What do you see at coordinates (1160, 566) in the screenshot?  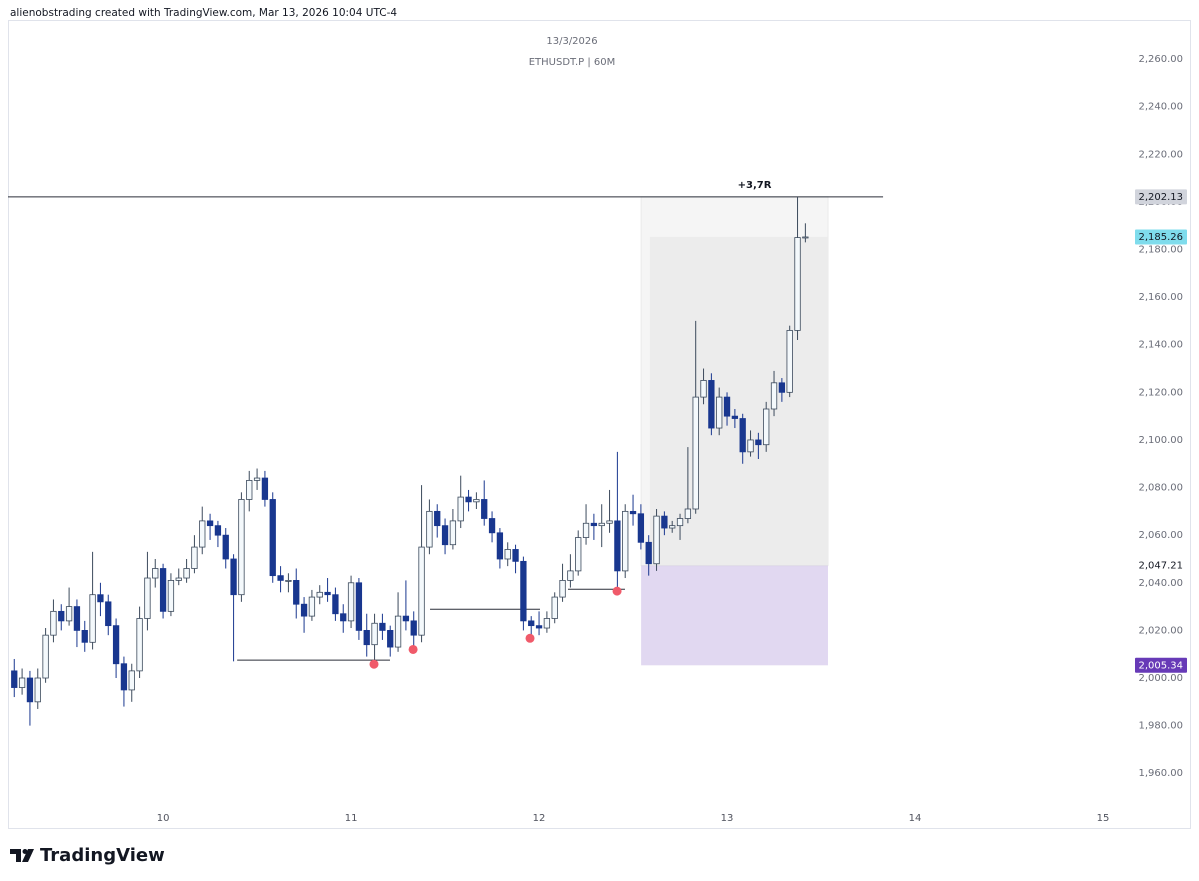 I see `entry-price-label: 2,047.21` at bounding box center [1160, 566].